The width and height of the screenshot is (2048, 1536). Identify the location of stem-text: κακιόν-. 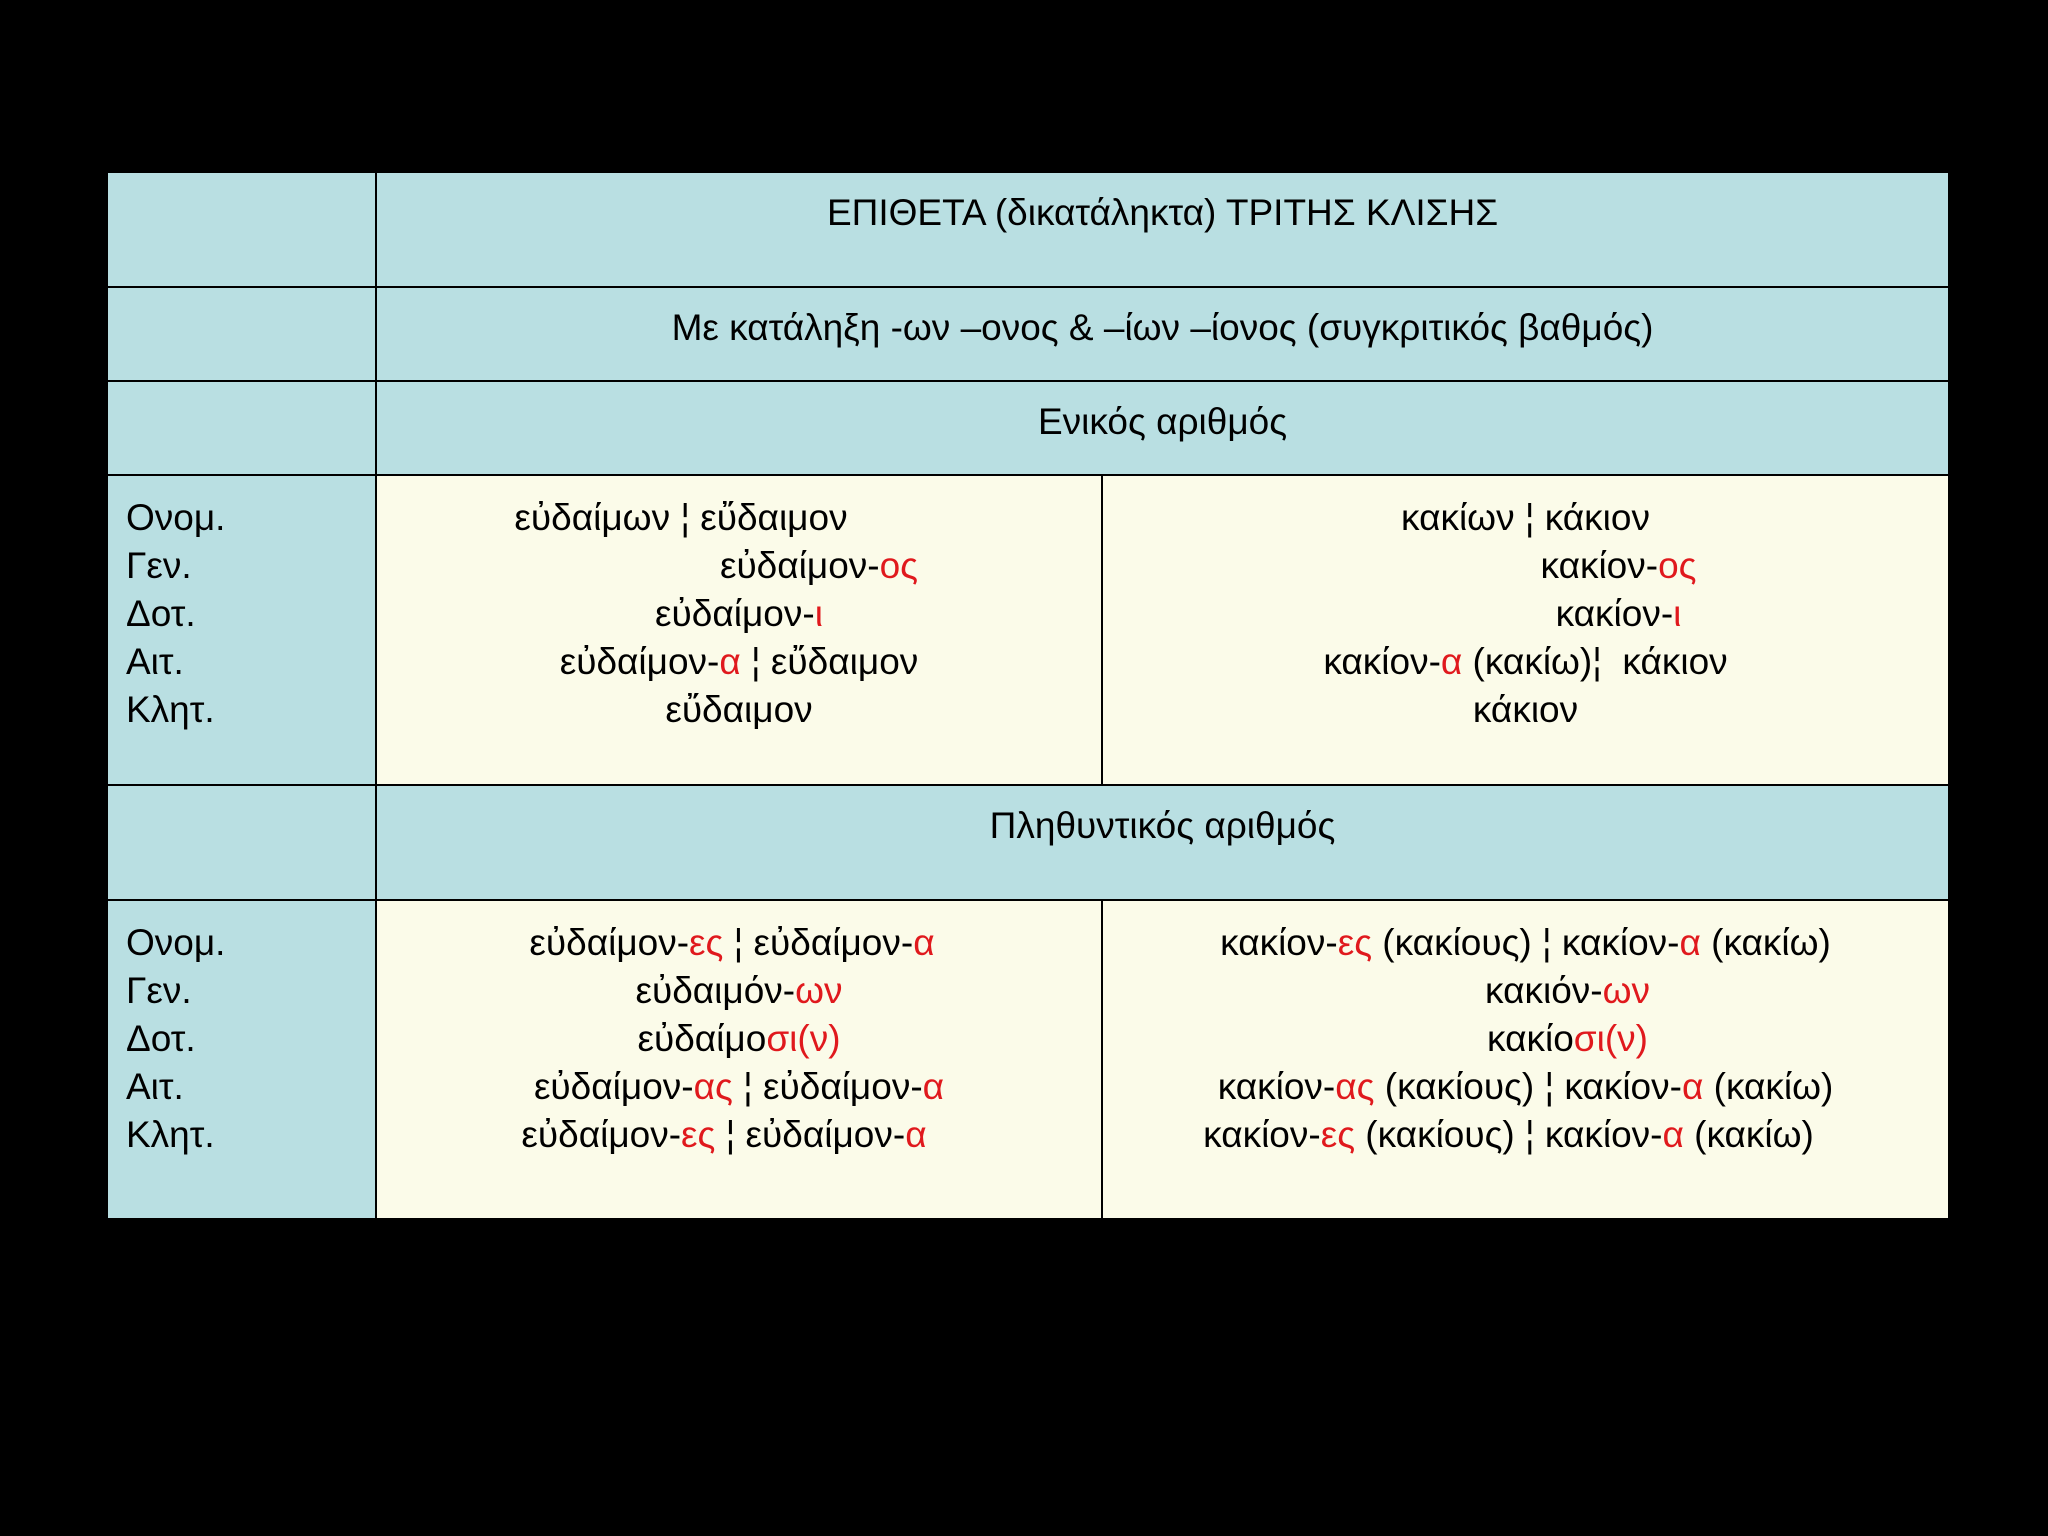
(1544, 990).